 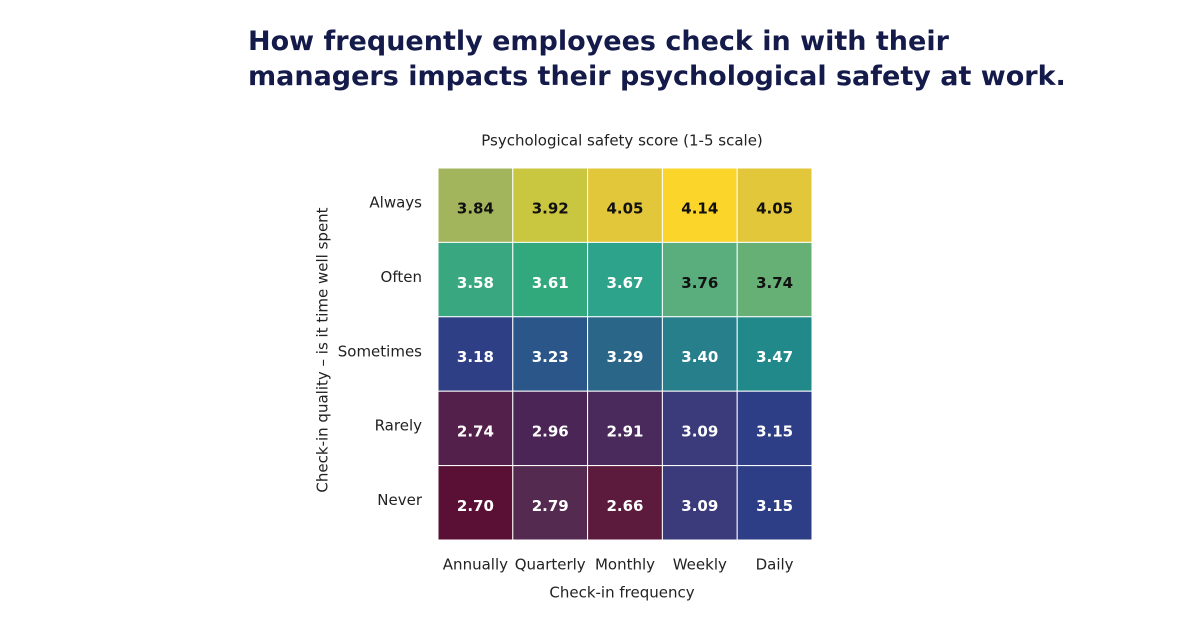 I want to click on cell-label: 3.92, so click(x=550, y=208).